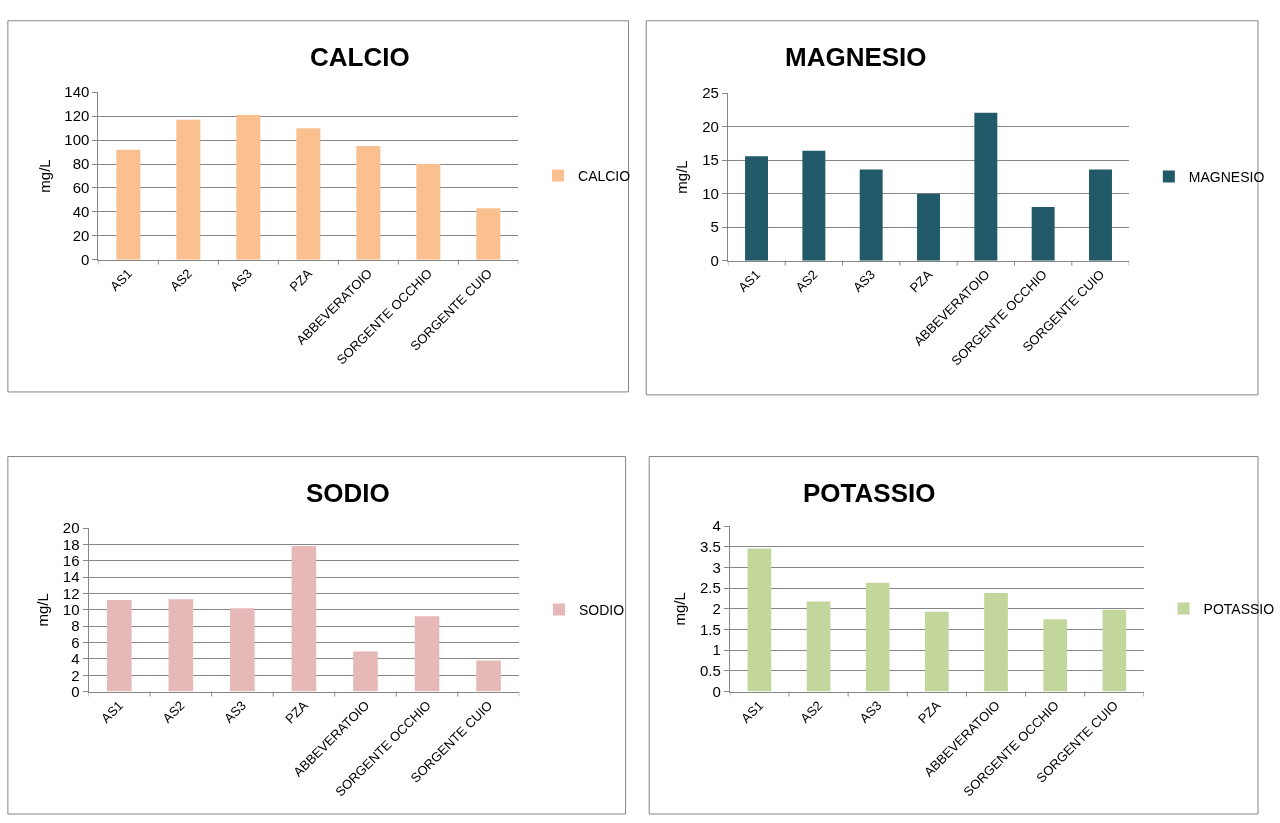  What do you see at coordinates (77, 140) in the screenshot?
I see `y-tick-label: 100` at bounding box center [77, 140].